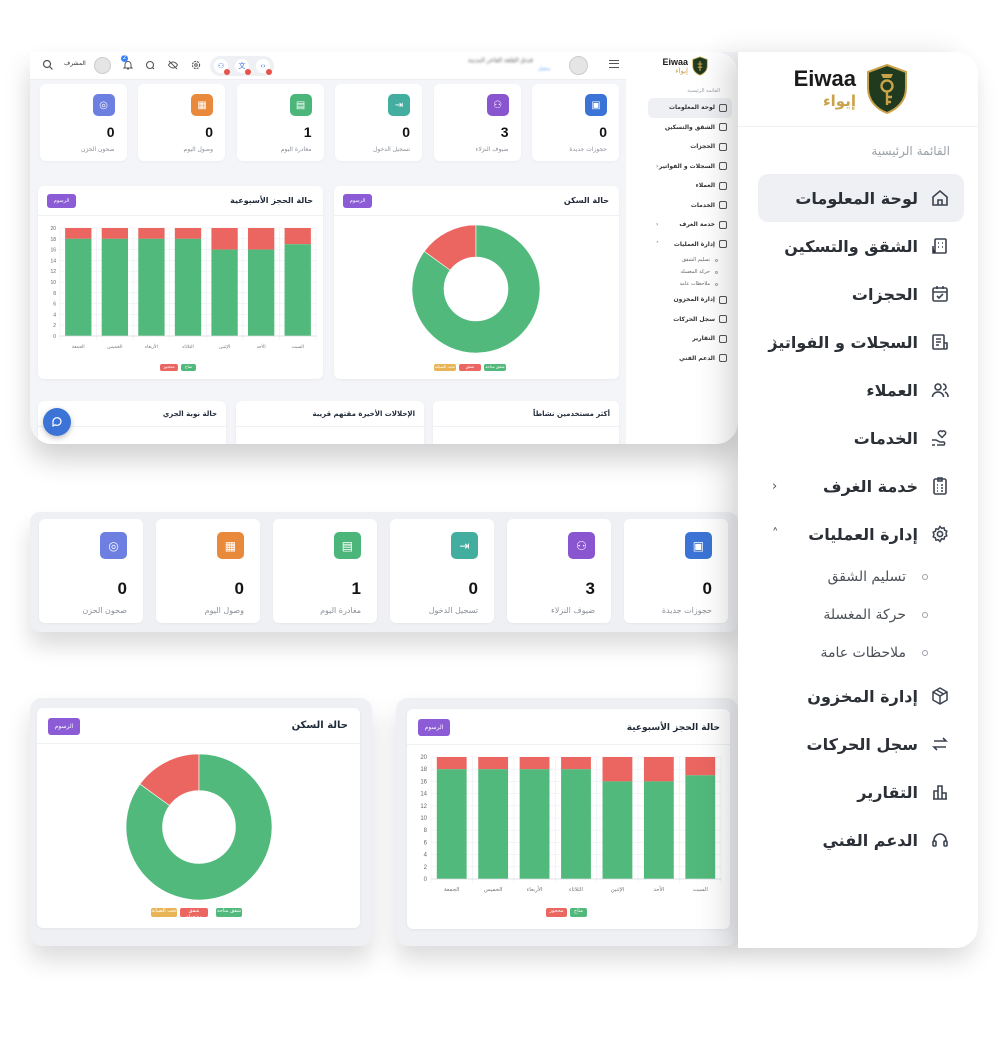  Describe the element at coordinates (196, 65) in the screenshot. I see `settings-icon` at that location.